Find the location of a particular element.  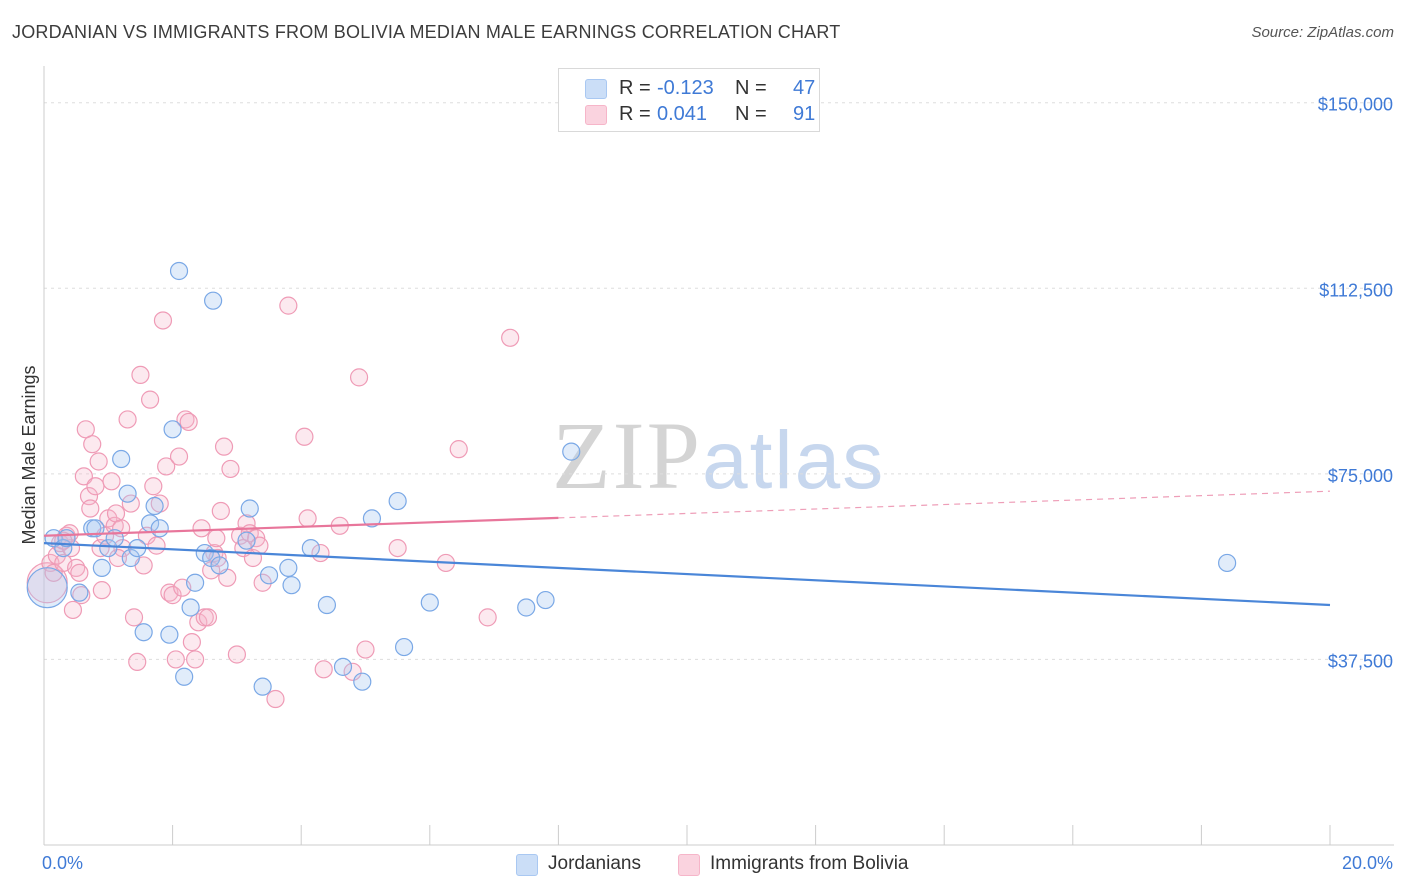

trend-line-bolivia-extrapolated is located at coordinates (944, 504).